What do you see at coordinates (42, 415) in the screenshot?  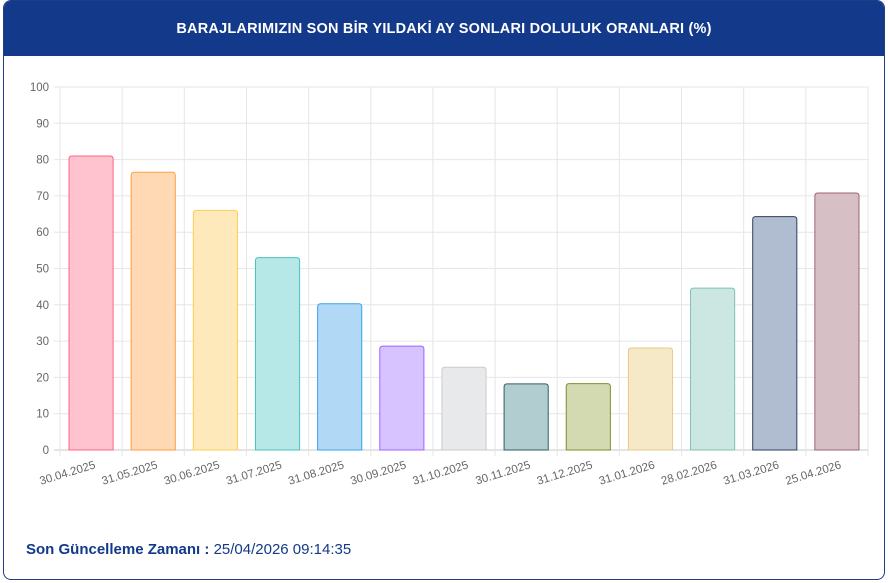 I see `y-tick-label: 10` at bounding box center [42, 415].